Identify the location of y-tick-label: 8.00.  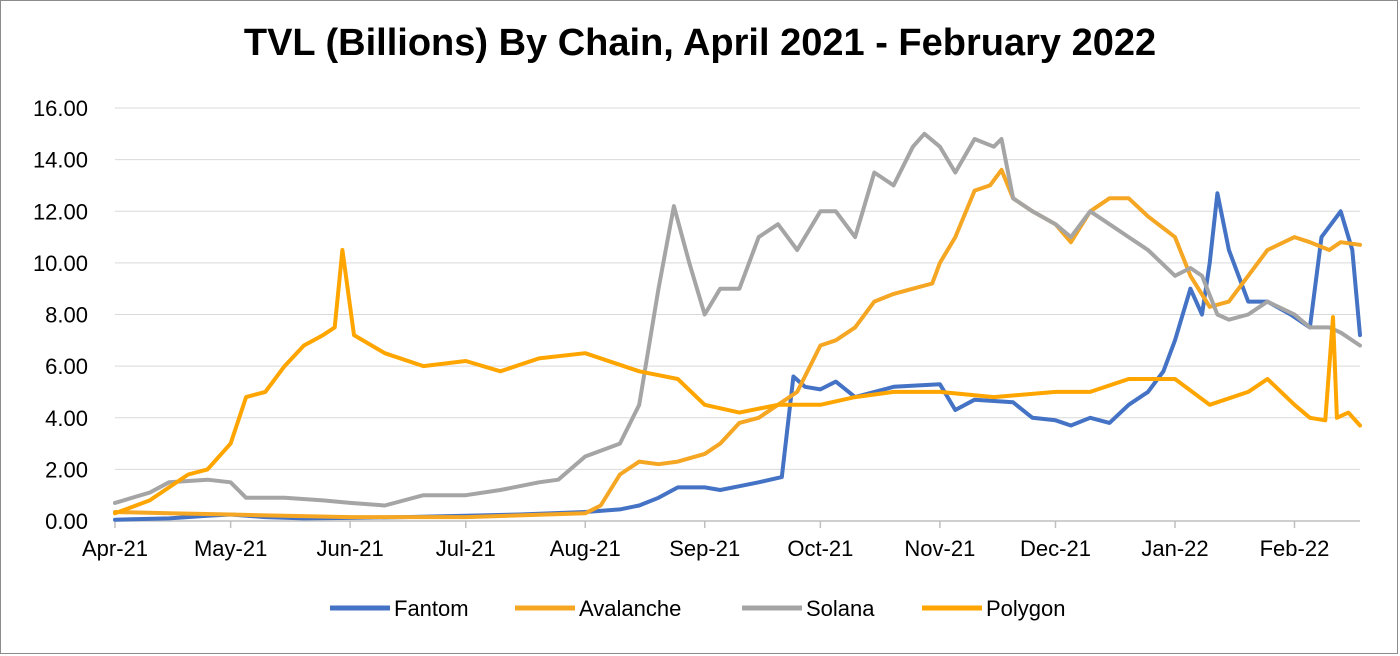
(66, 315).